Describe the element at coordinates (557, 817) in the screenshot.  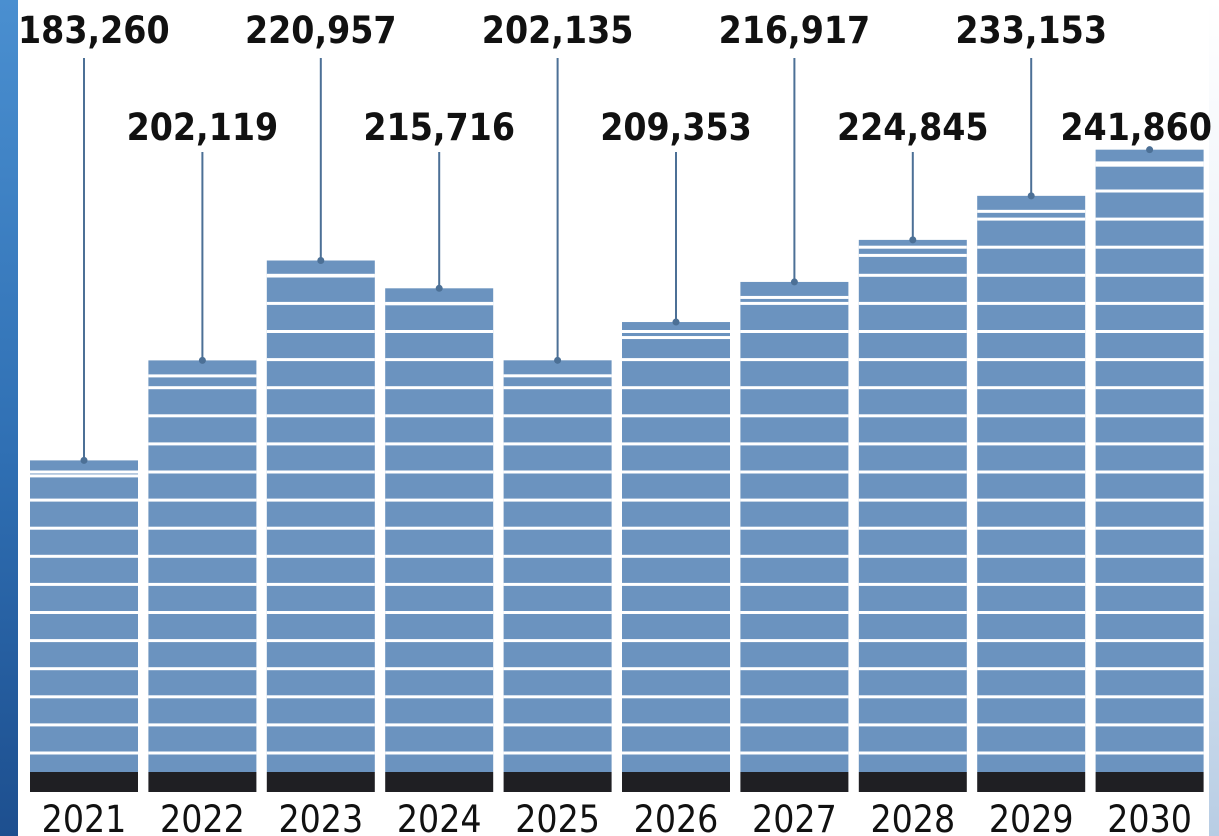
I see `year-label-2025: 2025` at that location.